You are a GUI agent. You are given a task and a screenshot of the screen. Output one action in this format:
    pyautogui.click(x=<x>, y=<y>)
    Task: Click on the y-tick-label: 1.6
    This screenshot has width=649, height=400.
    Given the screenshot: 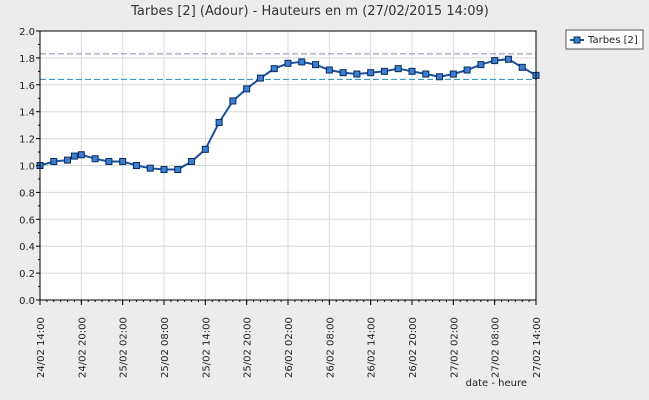 What is the action you would take?
    pyautogui.click(x=27, y=86)
    